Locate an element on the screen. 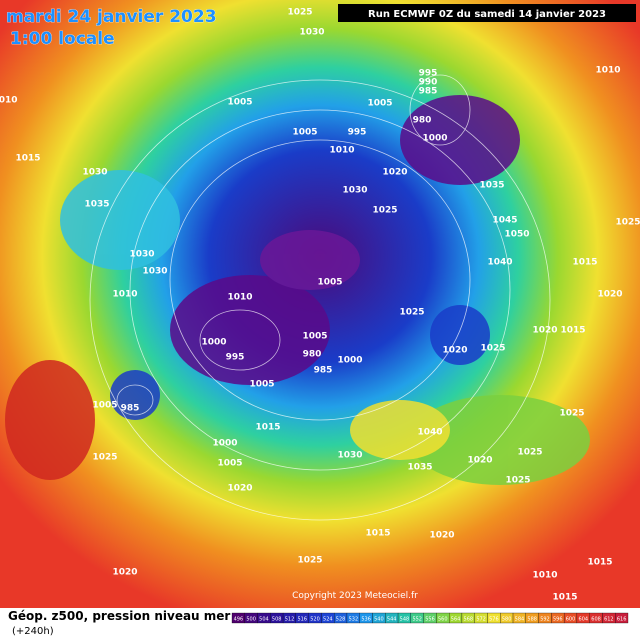 The image size is (640, 640). forecast-date: mardi 24 janvier 2023 is located at coordinates (111, 17).